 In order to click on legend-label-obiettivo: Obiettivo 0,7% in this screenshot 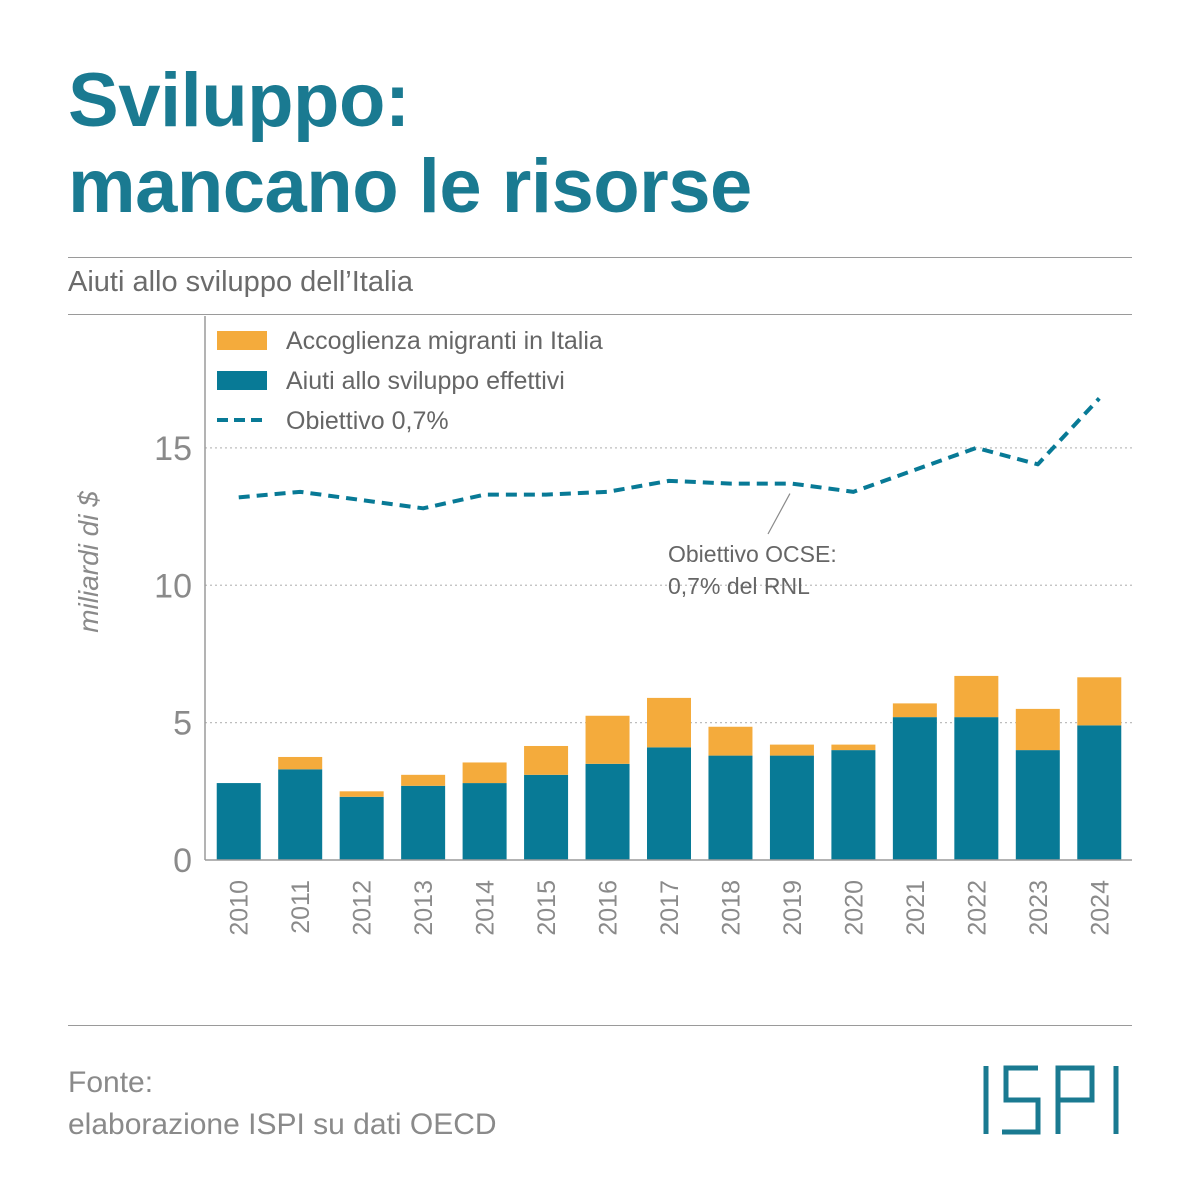, I will do `click(367, 421)`.